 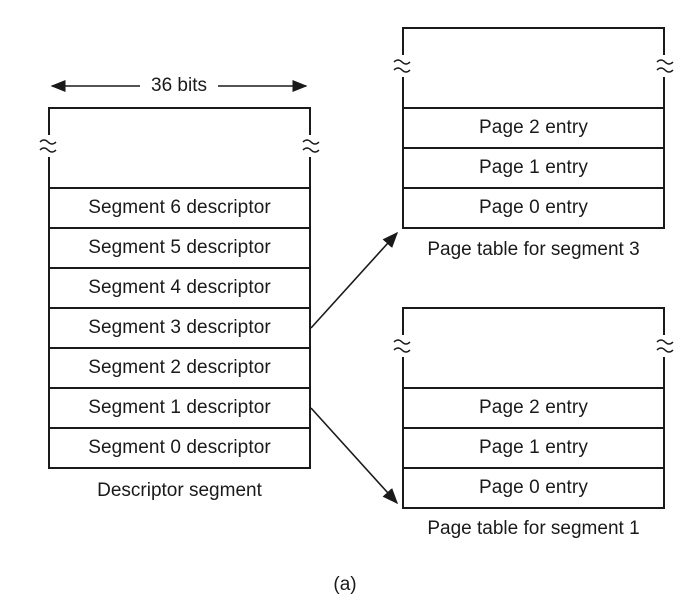 What do you see at coordinates (345, 585) in the screenshot?
I see `figure-label: (a)` at bounding box center [345, 585].